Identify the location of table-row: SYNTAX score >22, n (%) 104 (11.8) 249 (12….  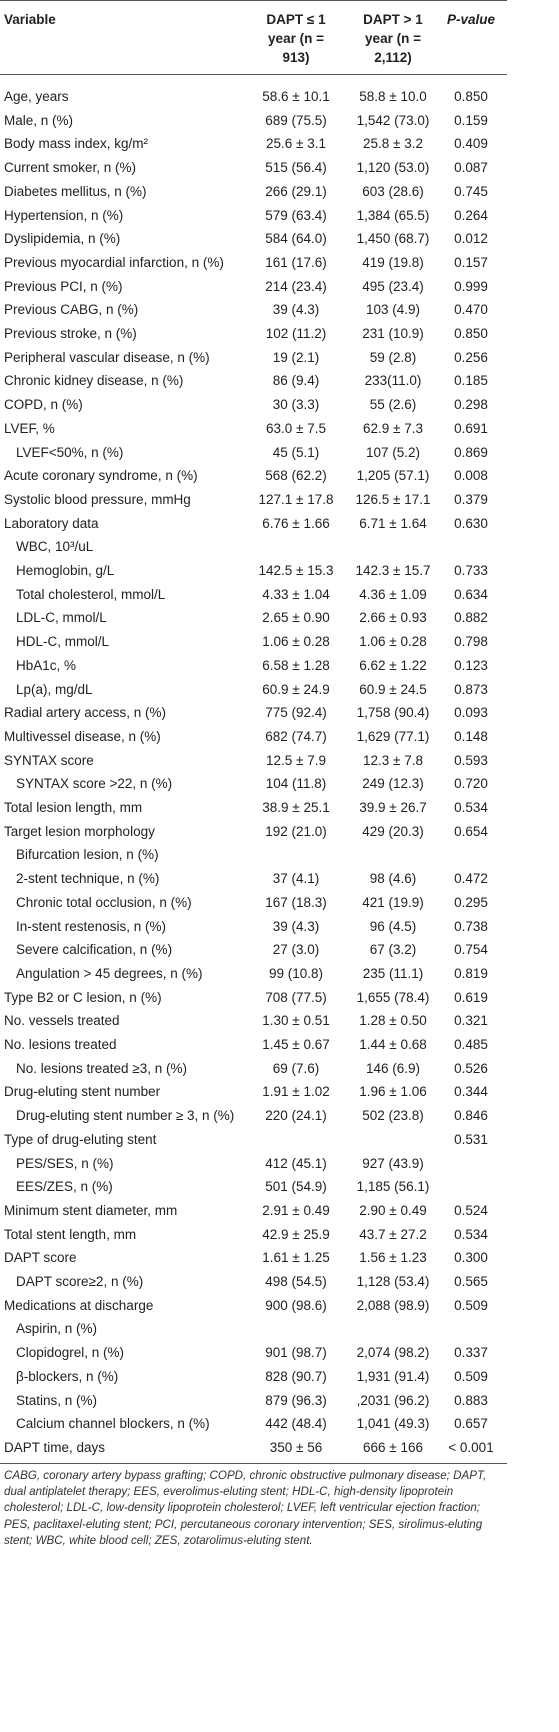
(253, 784).